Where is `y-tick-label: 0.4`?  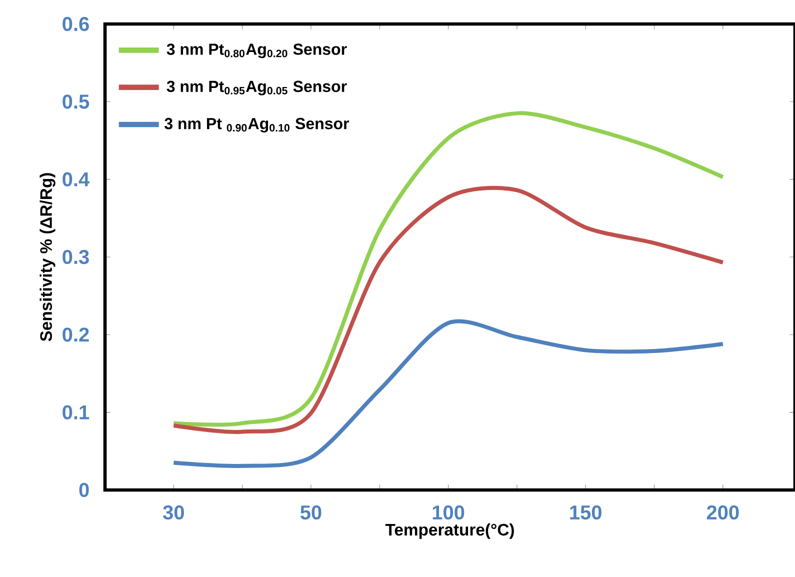
y-tick-label: 0.4 is located at coordinates (76, 179).